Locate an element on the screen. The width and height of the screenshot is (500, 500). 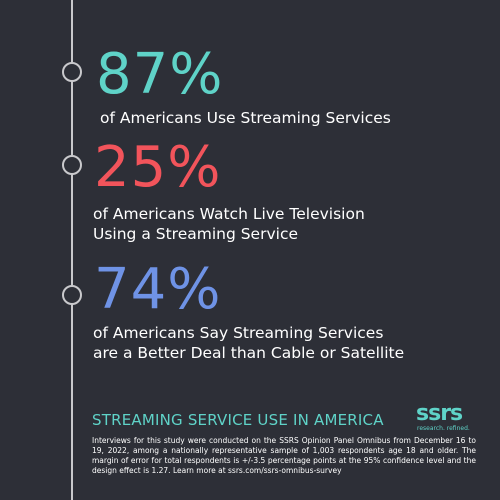
logo-tagline: research. refined. is located at coordinates (443, 428).